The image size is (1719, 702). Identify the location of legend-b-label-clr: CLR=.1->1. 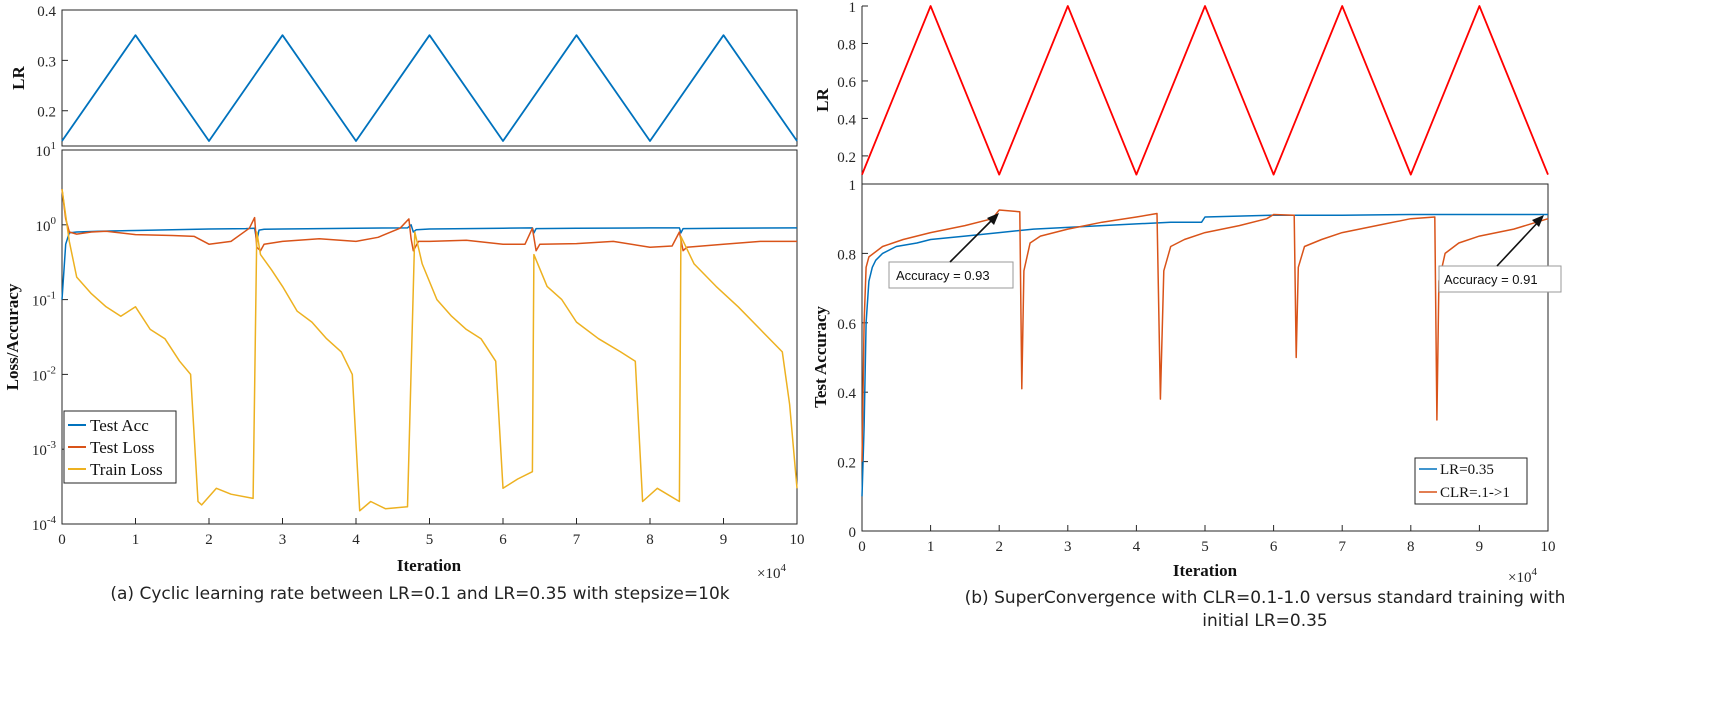
(1475, 493).